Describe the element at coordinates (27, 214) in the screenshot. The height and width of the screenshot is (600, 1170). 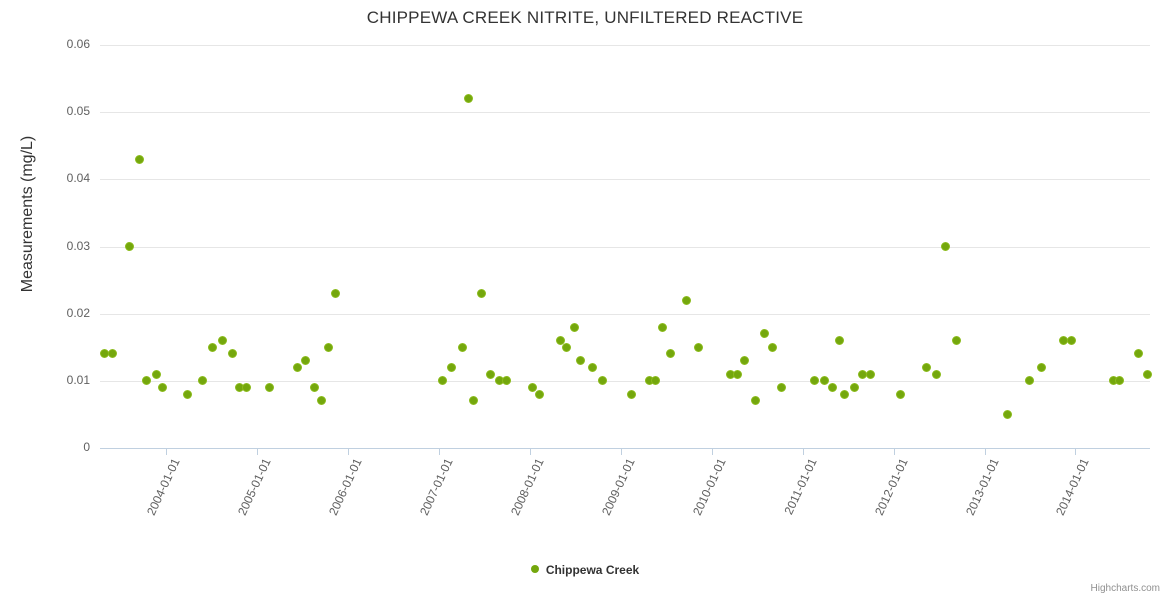
I see `y-axis-title: Measurements (mg/L)` at that location.